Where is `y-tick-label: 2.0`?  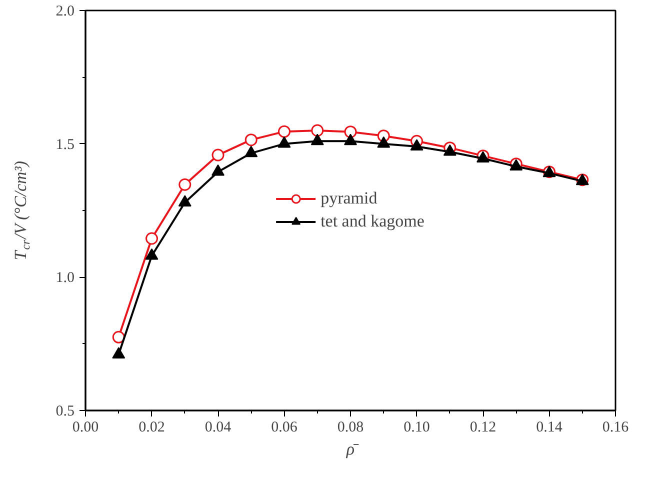 y-tick-label: 2.0 is located at coordinates (65, 12).